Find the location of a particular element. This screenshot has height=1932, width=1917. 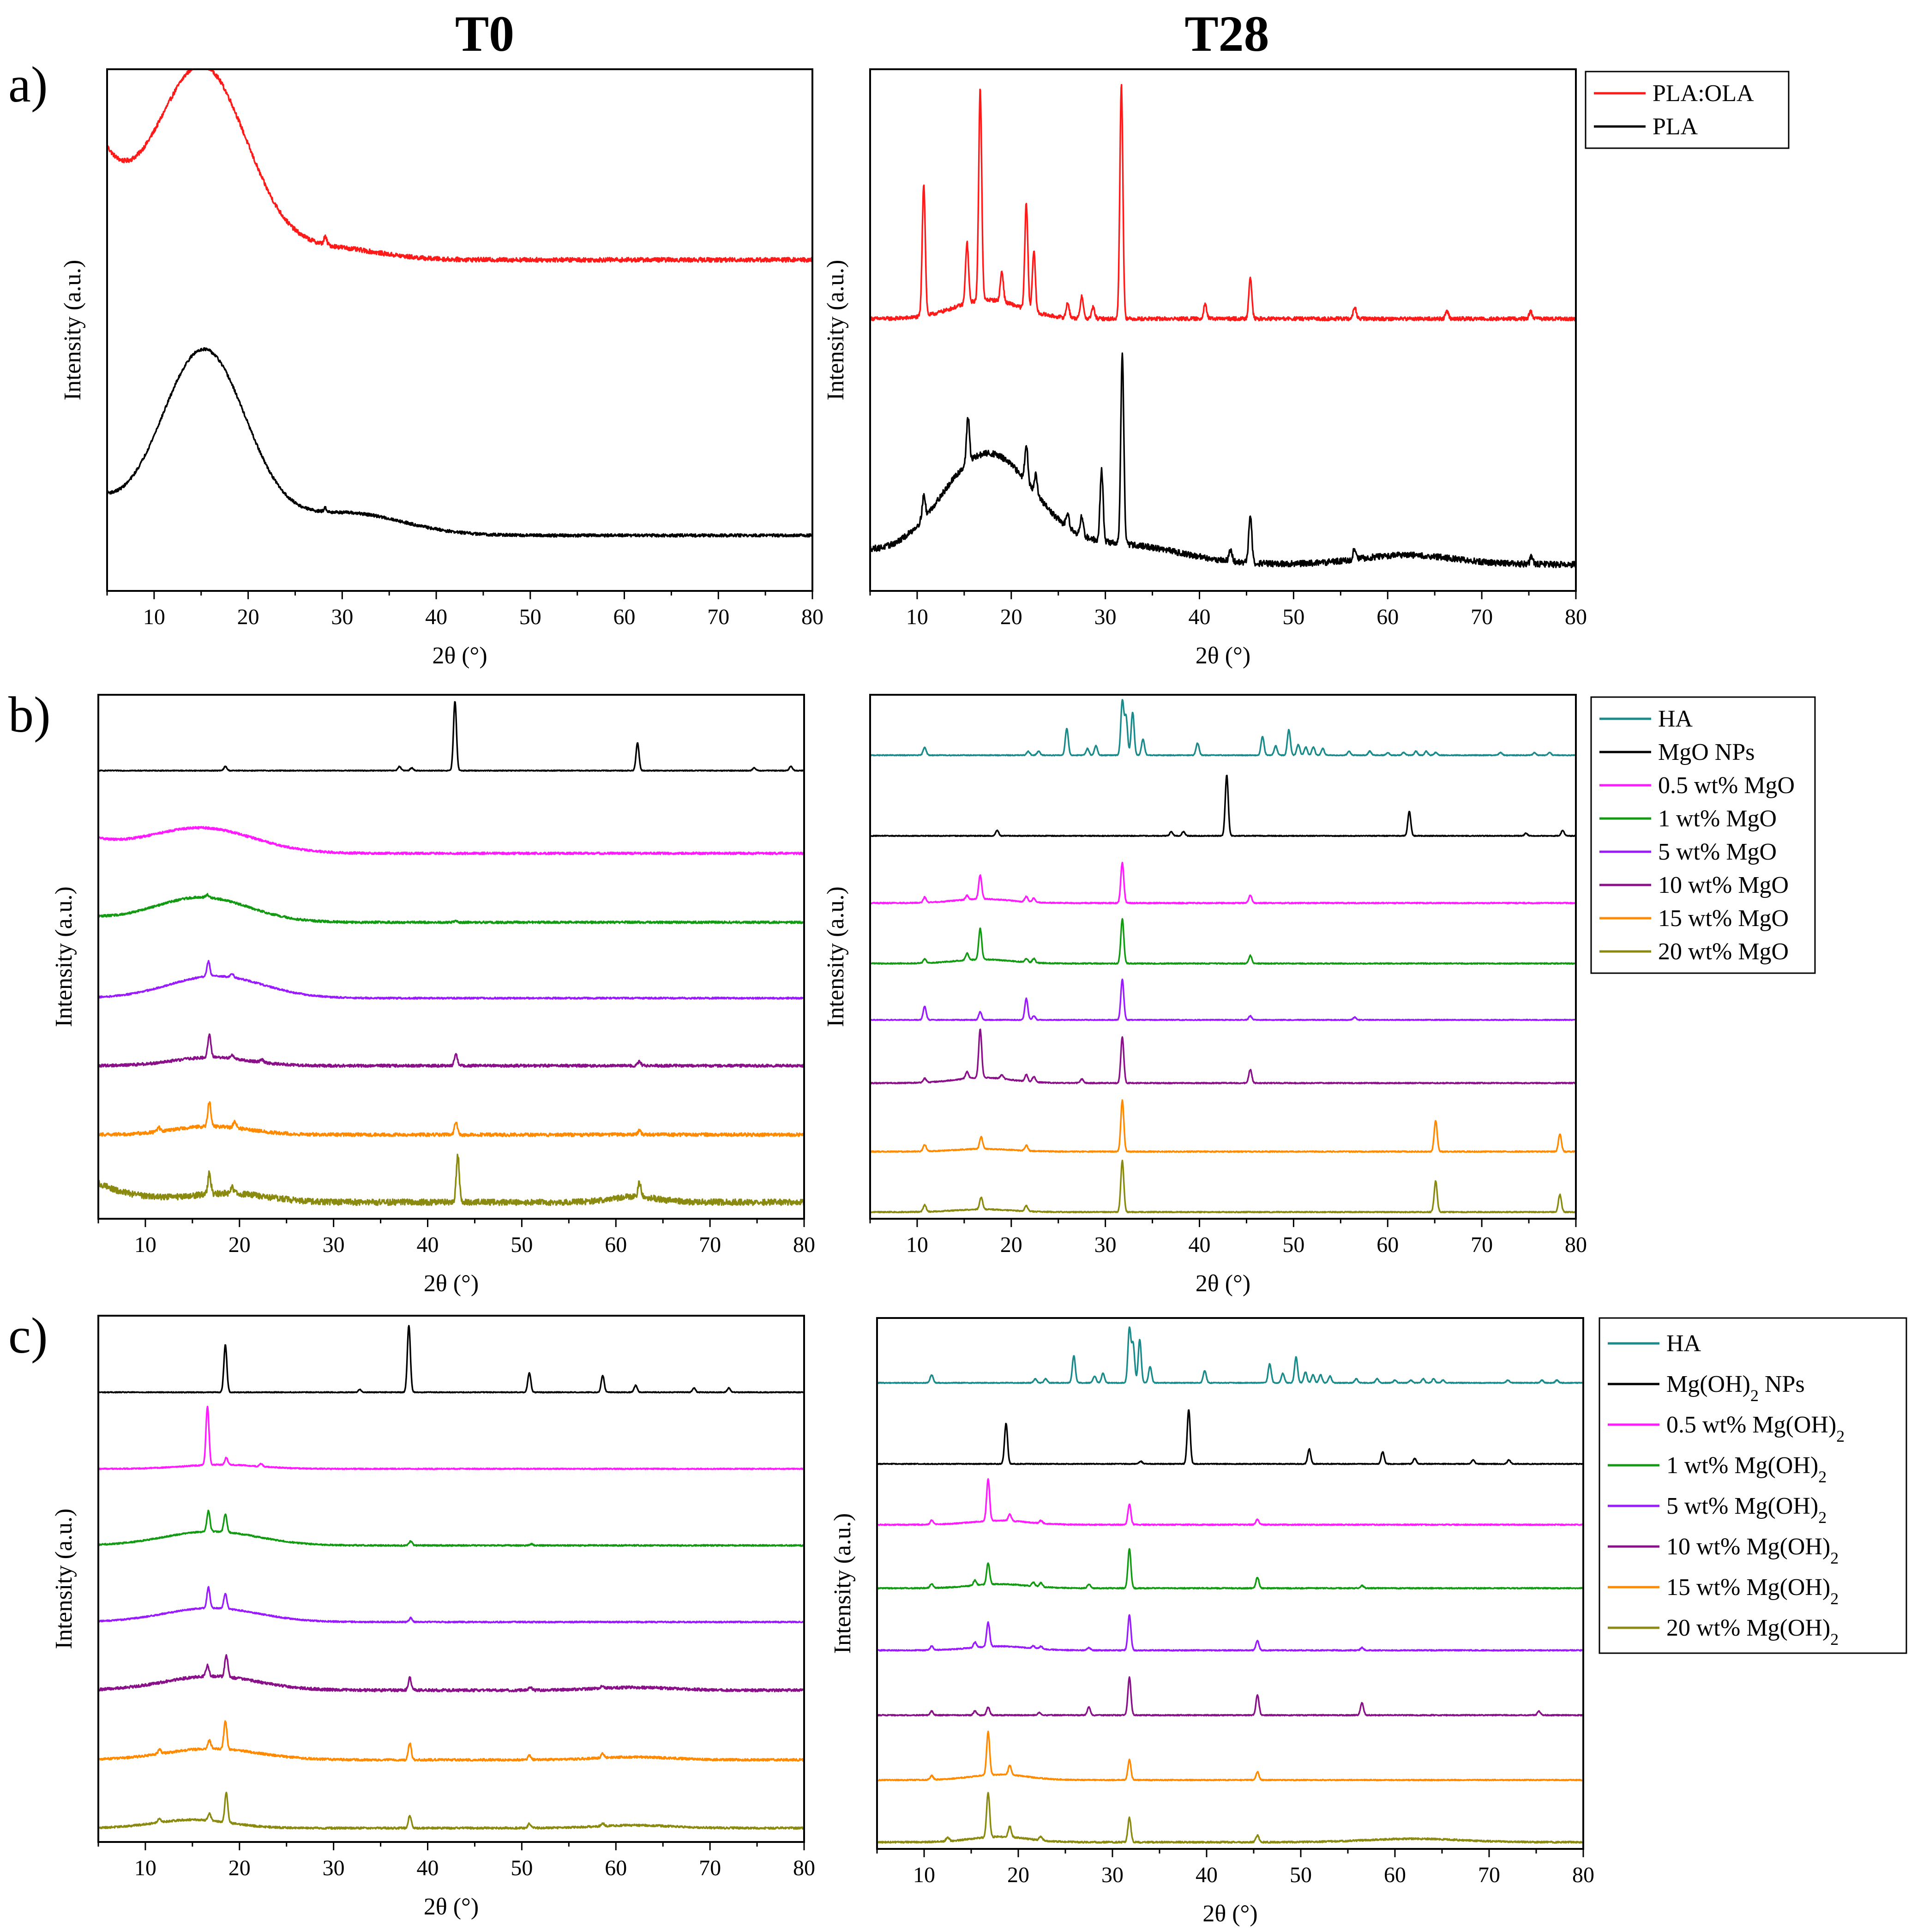

row-label-a: a) is located at coordinates (28, 84).